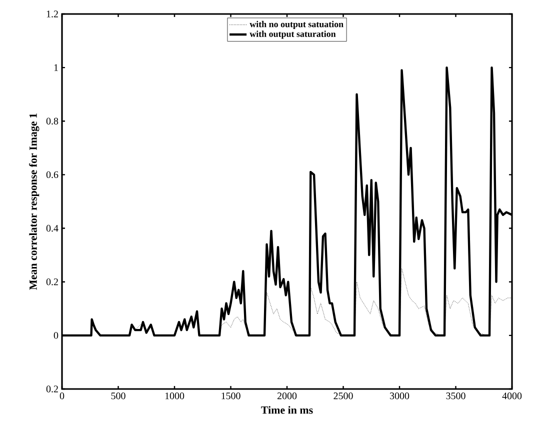  I want to click on y-tick-label: 1, so click(56, 67).